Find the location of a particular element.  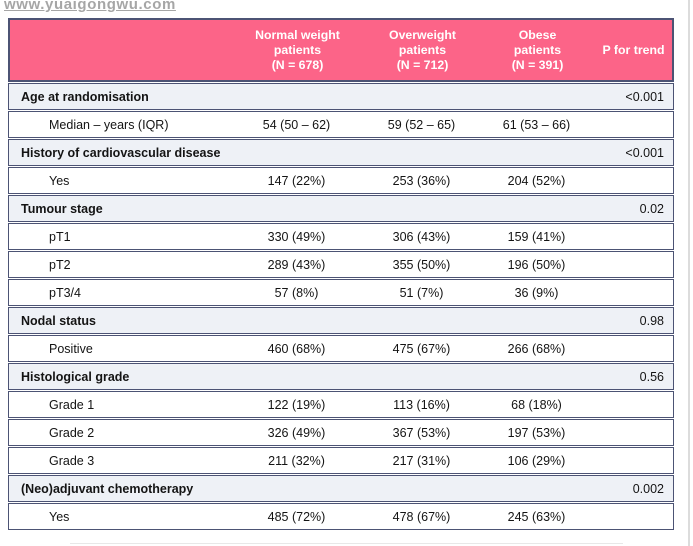

row-label: pT1 is located at coordinates (60, 236).